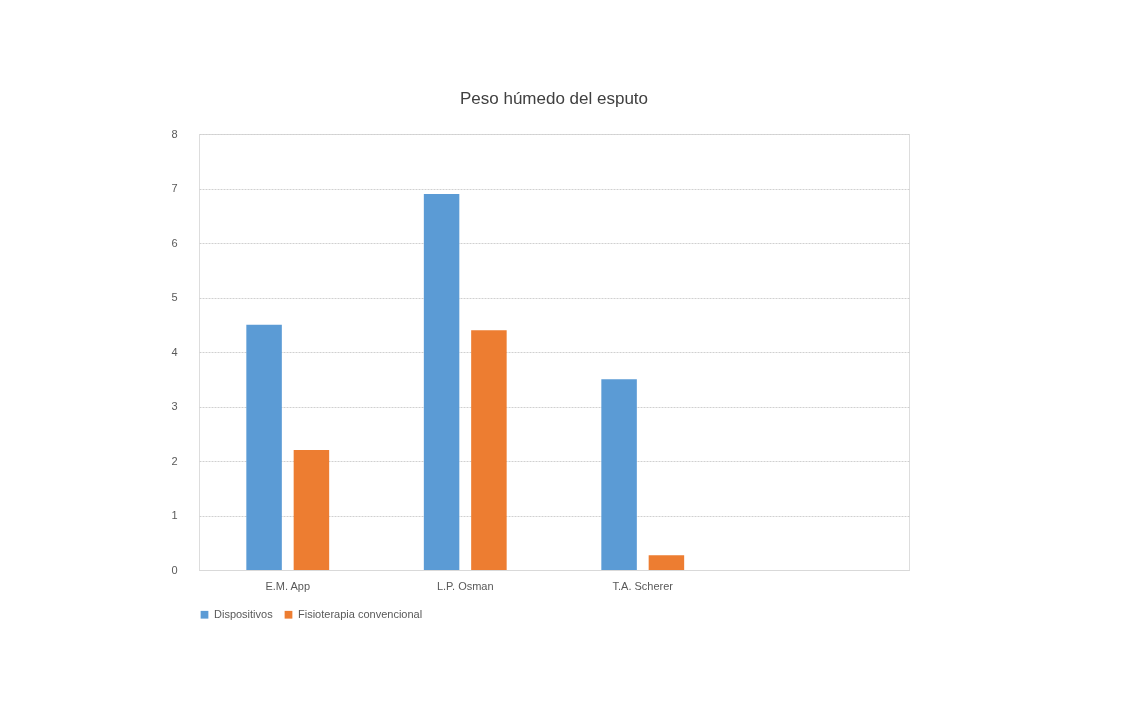 Image resolution: width=1125 pixels, height=727 pixels. Describe the element at coordinates (174, 297) in the screenshot. I see `y-tick-label: 5` at that location.